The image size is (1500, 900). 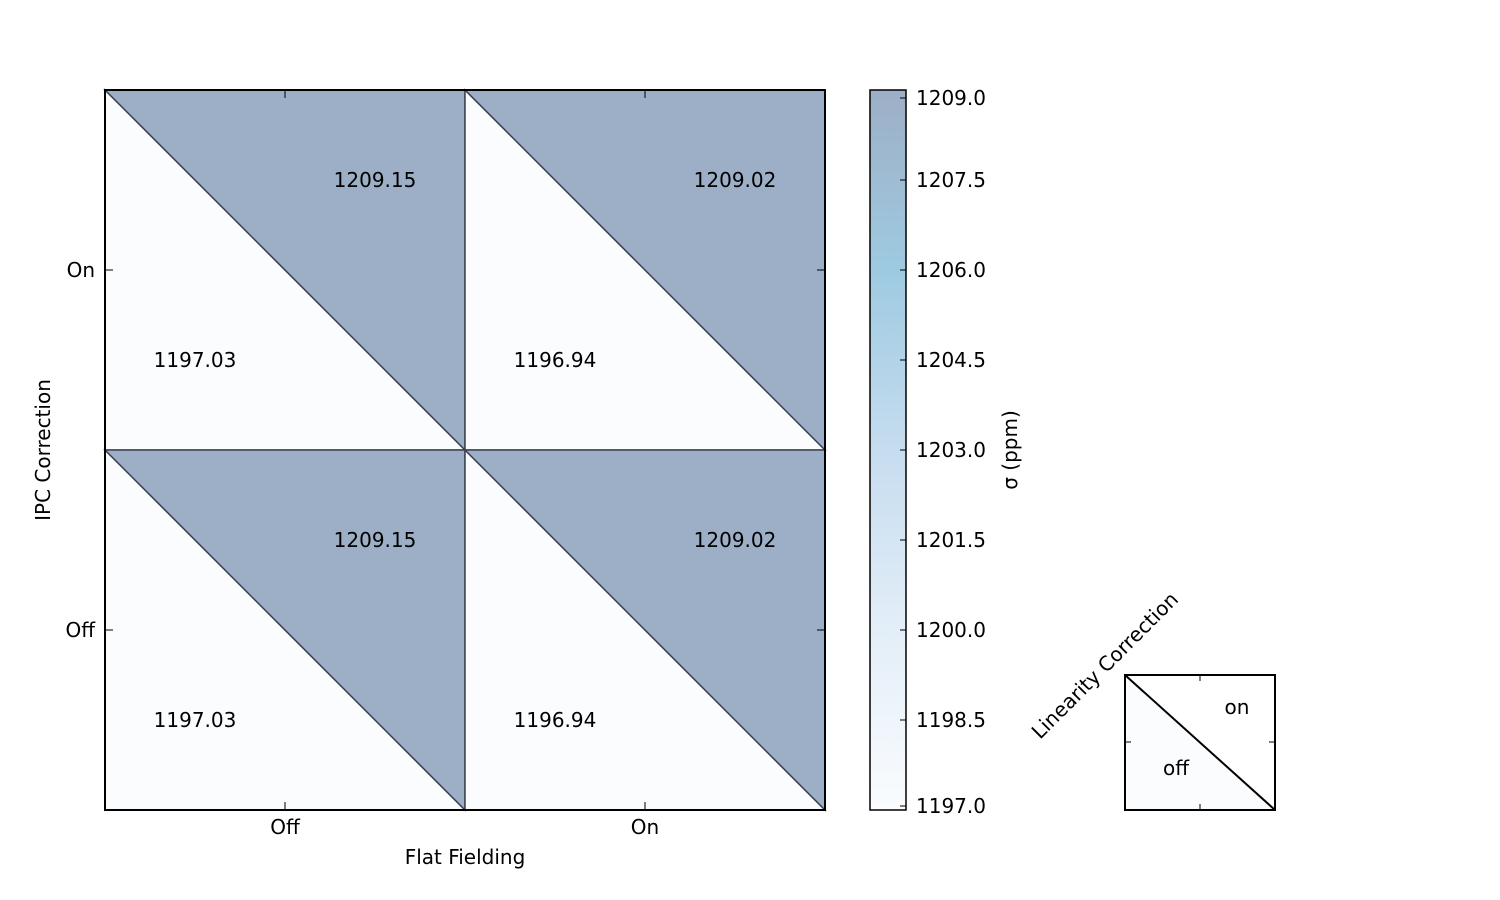 I want to click on colorbar-tick-label: 1204.5, so click(x=951, y=360).